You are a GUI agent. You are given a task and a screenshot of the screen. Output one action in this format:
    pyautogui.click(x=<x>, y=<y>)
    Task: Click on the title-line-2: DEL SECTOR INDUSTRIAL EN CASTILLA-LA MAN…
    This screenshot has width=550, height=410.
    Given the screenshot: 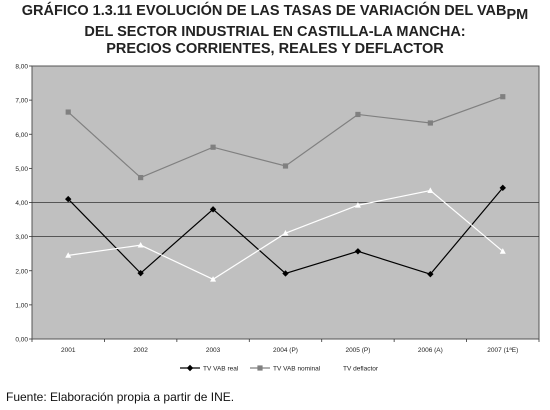 What is the action you would take?
    pyautogui.click(x=275, y=32)
    